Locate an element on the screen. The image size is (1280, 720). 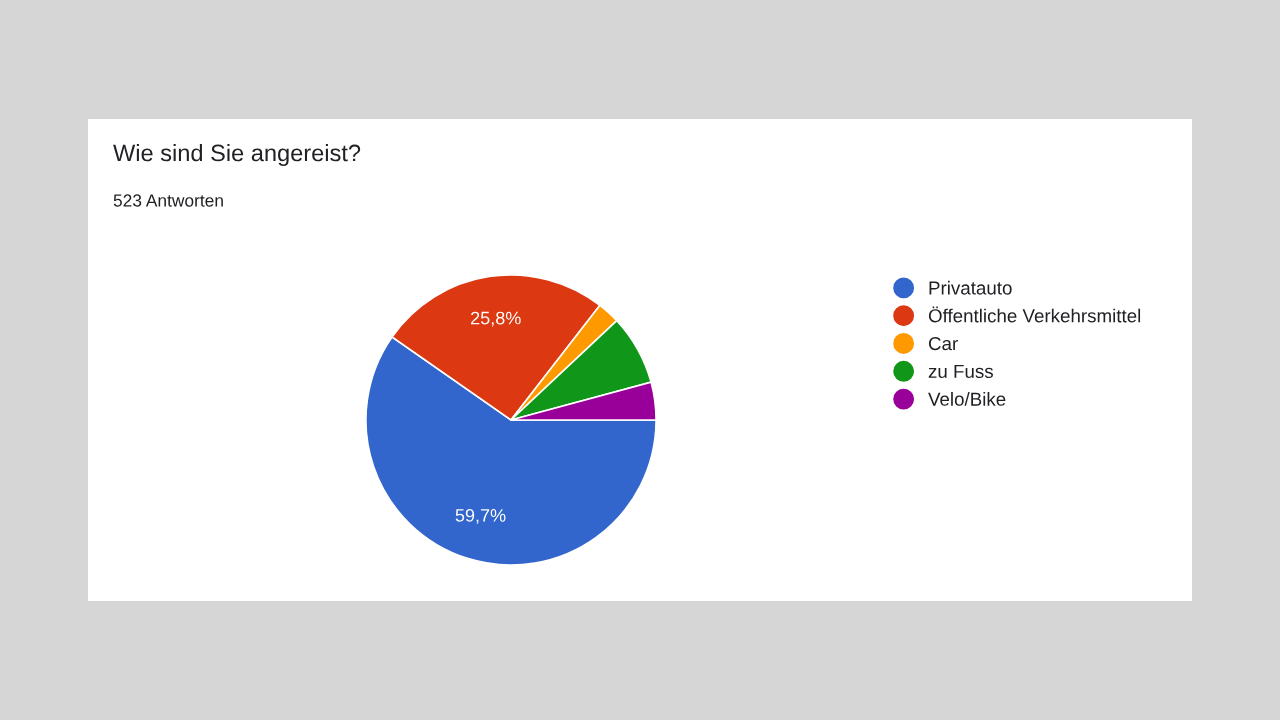
legend-label: zu Fuss is located at coordinates (960, 371).